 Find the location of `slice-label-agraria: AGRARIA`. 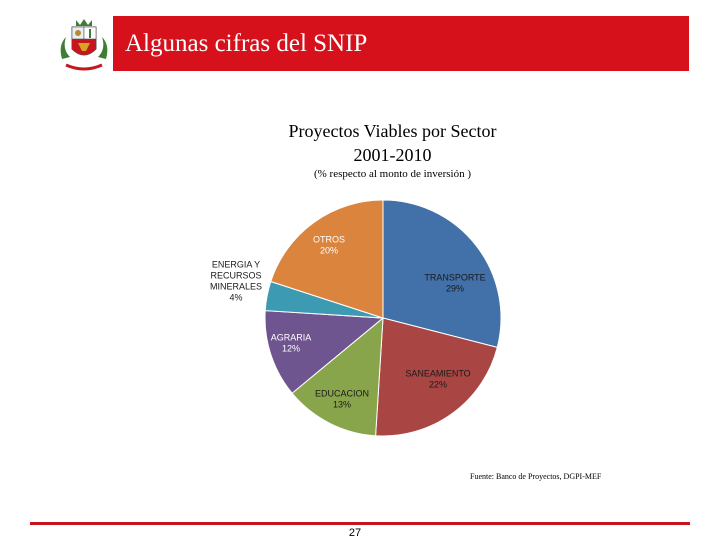

slice-label-agraria: AGRARIA is located at coordinates (291, 338).